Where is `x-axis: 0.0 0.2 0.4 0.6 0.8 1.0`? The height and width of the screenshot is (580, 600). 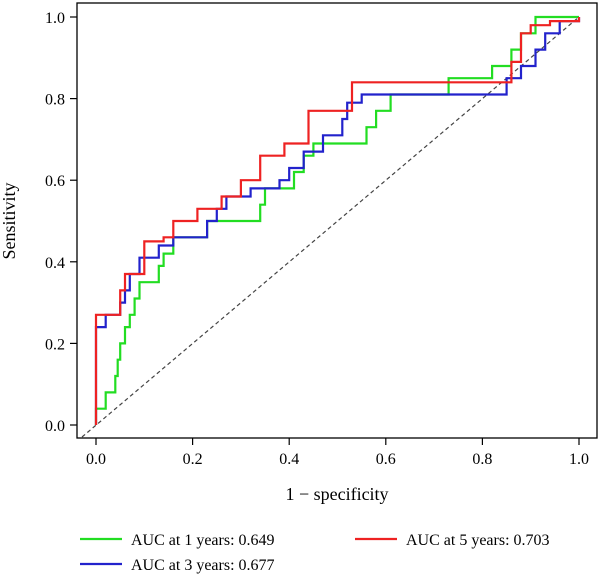 x-axis: 0.0 0.2 0.4 0.6 0.8 1.0 is located at coordinates (337, 453).